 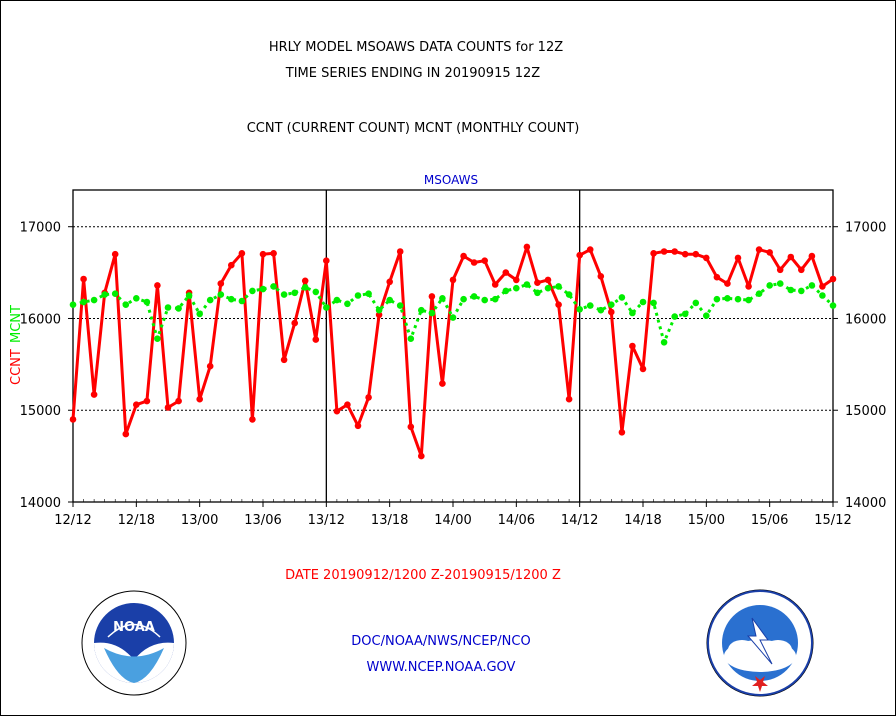 I want to click on y-axis-label-mcnt: MCNT, so click(x=16, y=324).